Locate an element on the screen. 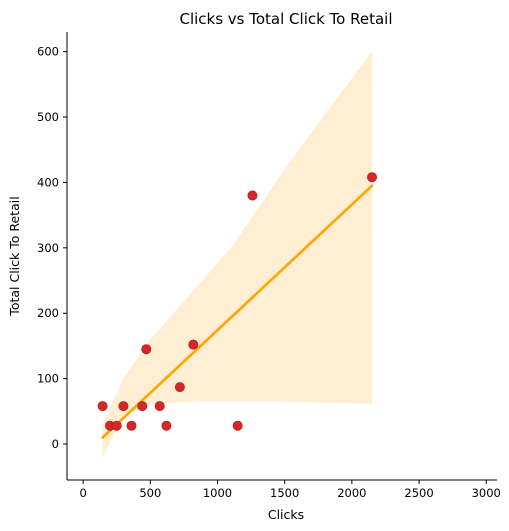  y-tick-label-400: 400 is located at coordinates (48, 182).